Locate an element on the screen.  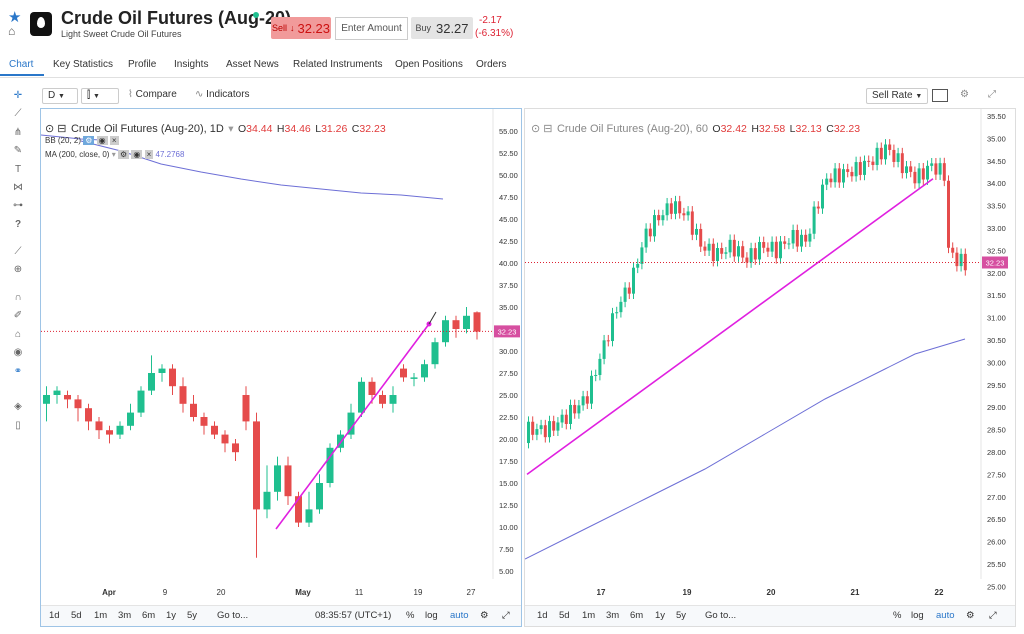
tab-orders: Orders is located at coordinates (491, 64).